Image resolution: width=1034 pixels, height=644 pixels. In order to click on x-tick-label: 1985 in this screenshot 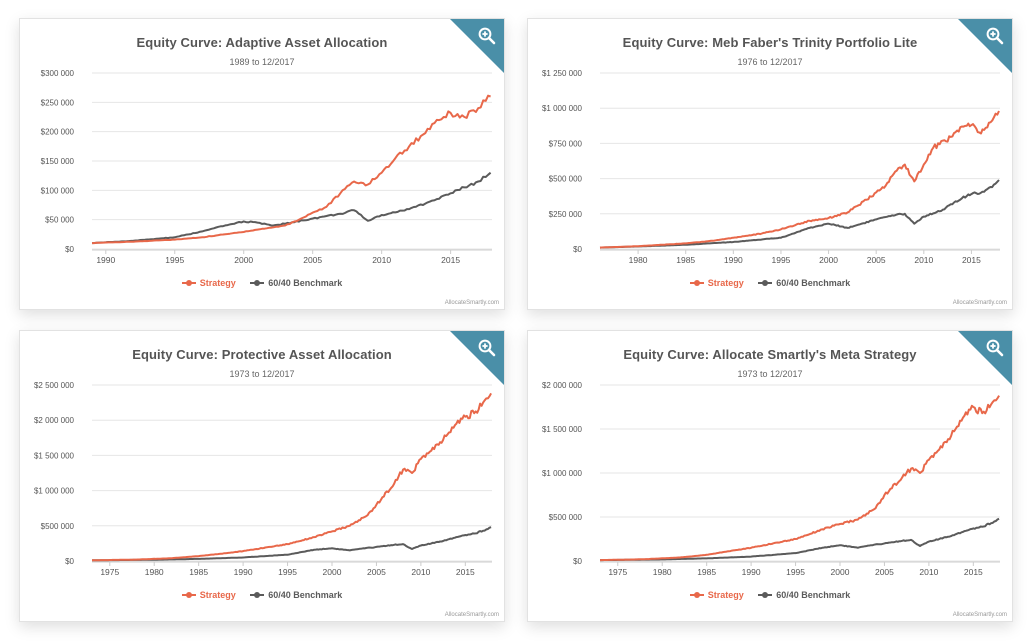, I will do `click(706, 572)`.